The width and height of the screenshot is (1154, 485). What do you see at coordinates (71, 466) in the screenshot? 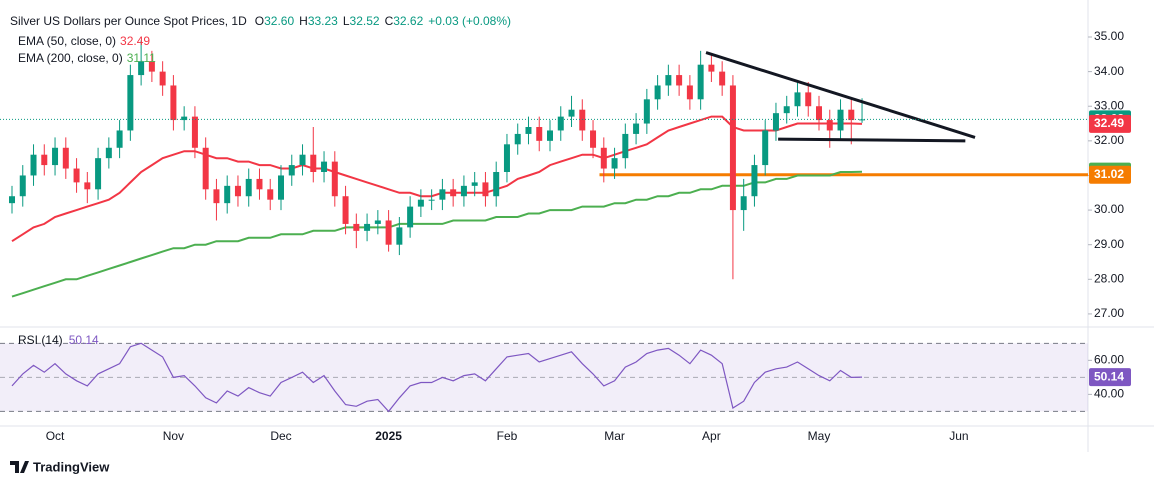
I see `brand-name: TradingView` at bounding box center [71, 466].